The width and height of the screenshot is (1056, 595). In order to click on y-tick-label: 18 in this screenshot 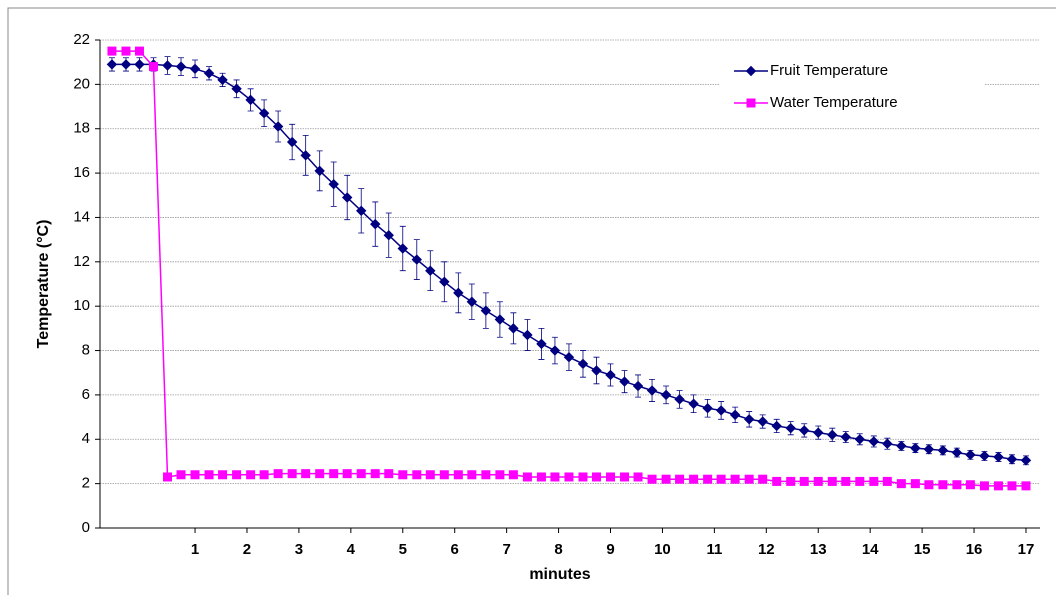, I will do `click(81, 128)`.